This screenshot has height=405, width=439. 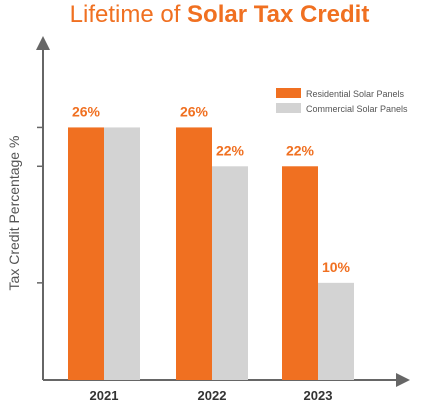 What do you see at coordinates (212, 395) in the screenshot?
I see `x-tick-label: 2022` at bounding box center [212, 395].